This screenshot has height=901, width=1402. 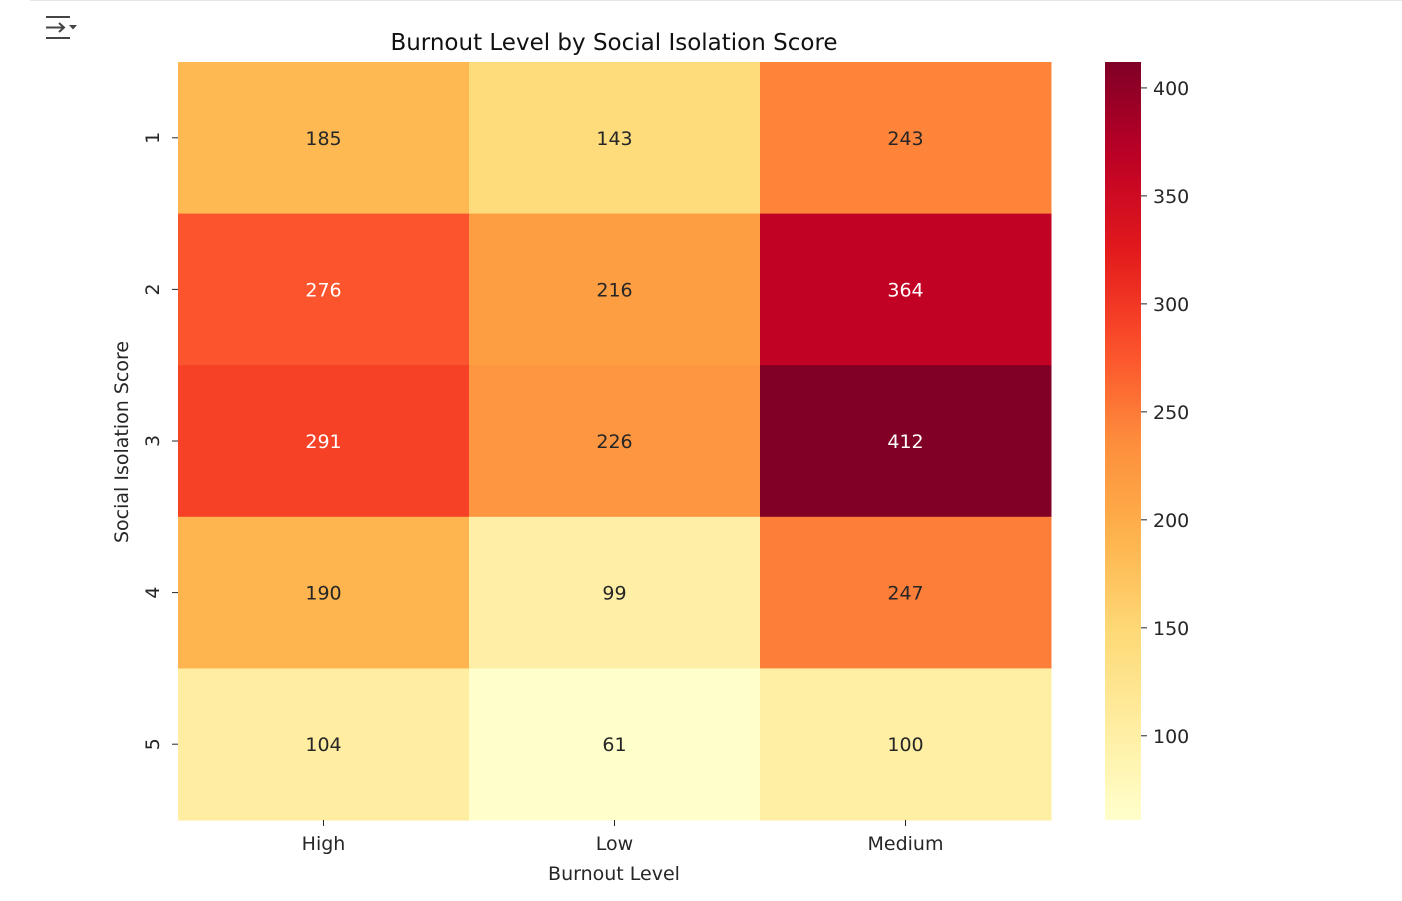 I want to click on colorbar-tick-label: 250, so click(x=1171, y=413).